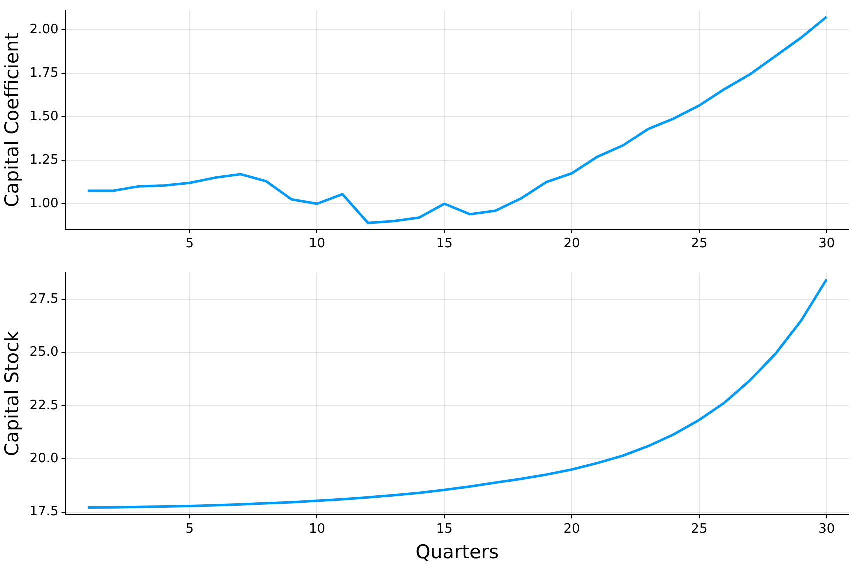  Describe the element at coordinates (44, 406) in the screenshot. I see `y-tick-label: 22.5` at that location.